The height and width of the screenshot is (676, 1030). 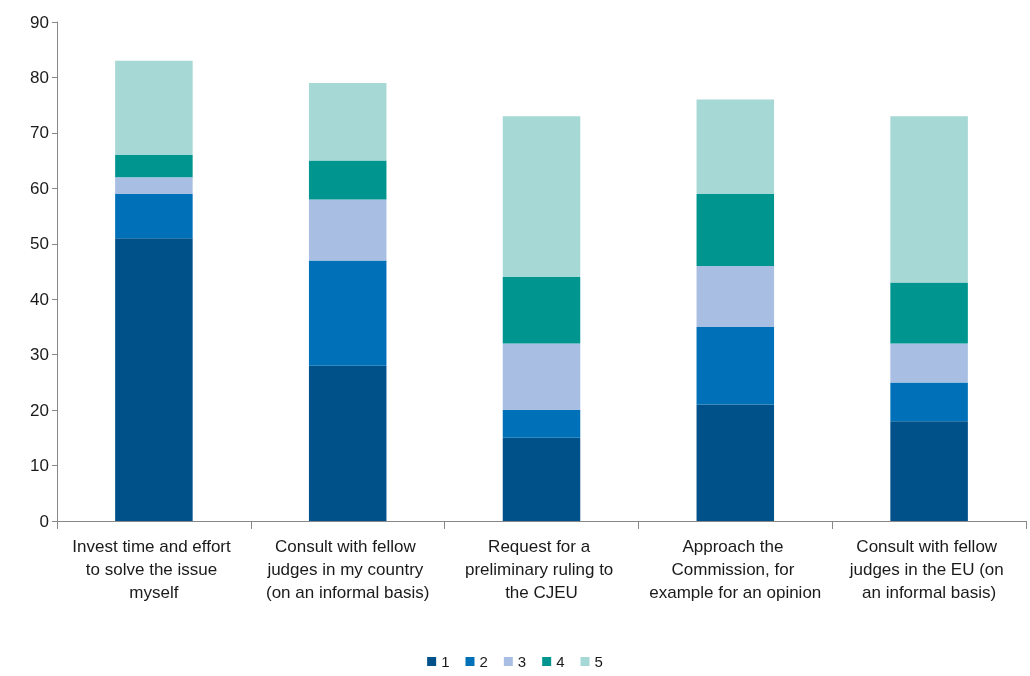 What do you see at coordinates (39, 77) in the screenshot?
I see `y-tick-label: 80` at bounding box center [39, 77].